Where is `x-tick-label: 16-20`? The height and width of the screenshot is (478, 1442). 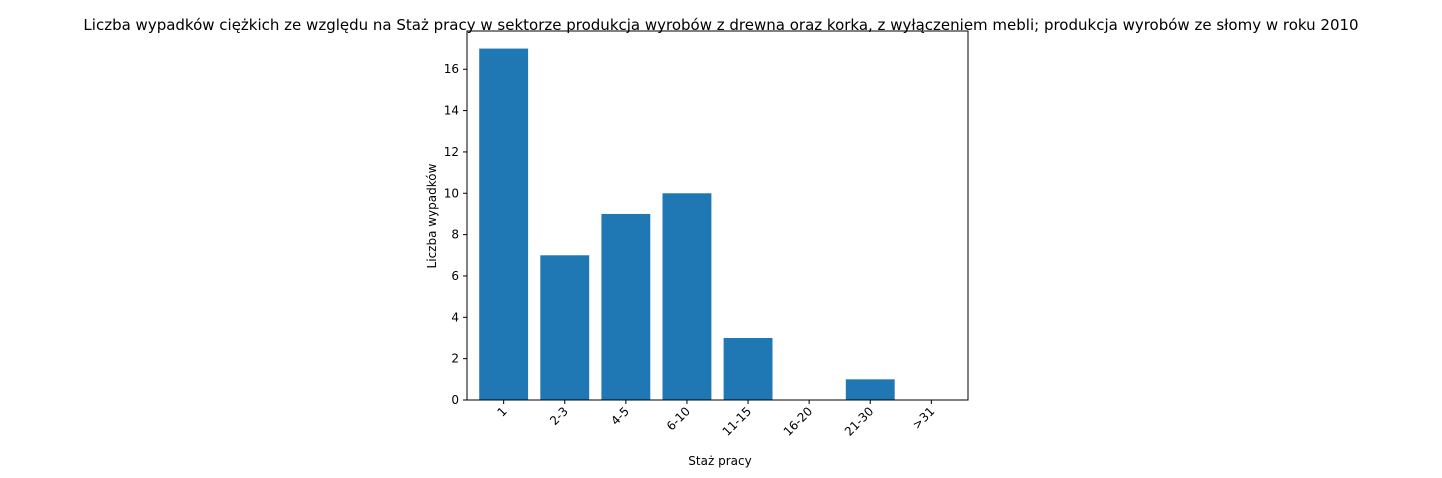
x-tick-label: 16-20 is located at coordinates (798, 421).